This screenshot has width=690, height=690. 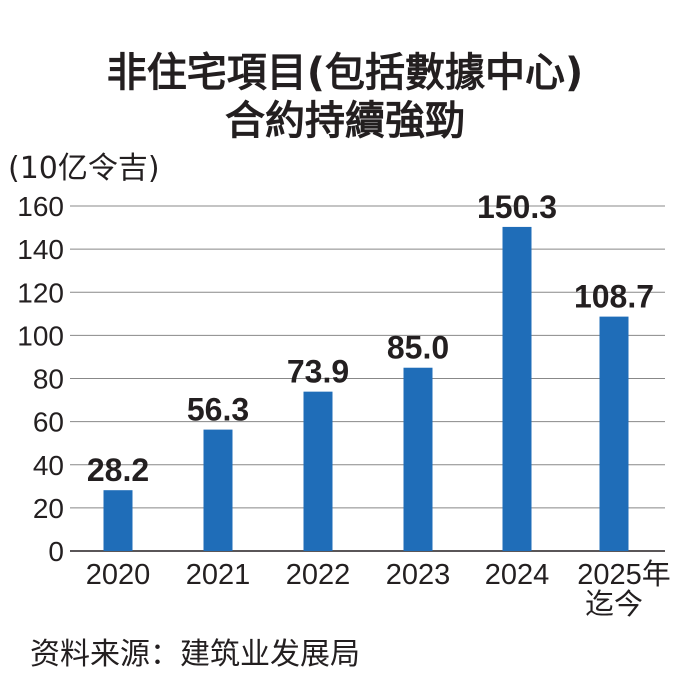 I want to click on x-tick-label: 迄今, so click(x=614, y=604).